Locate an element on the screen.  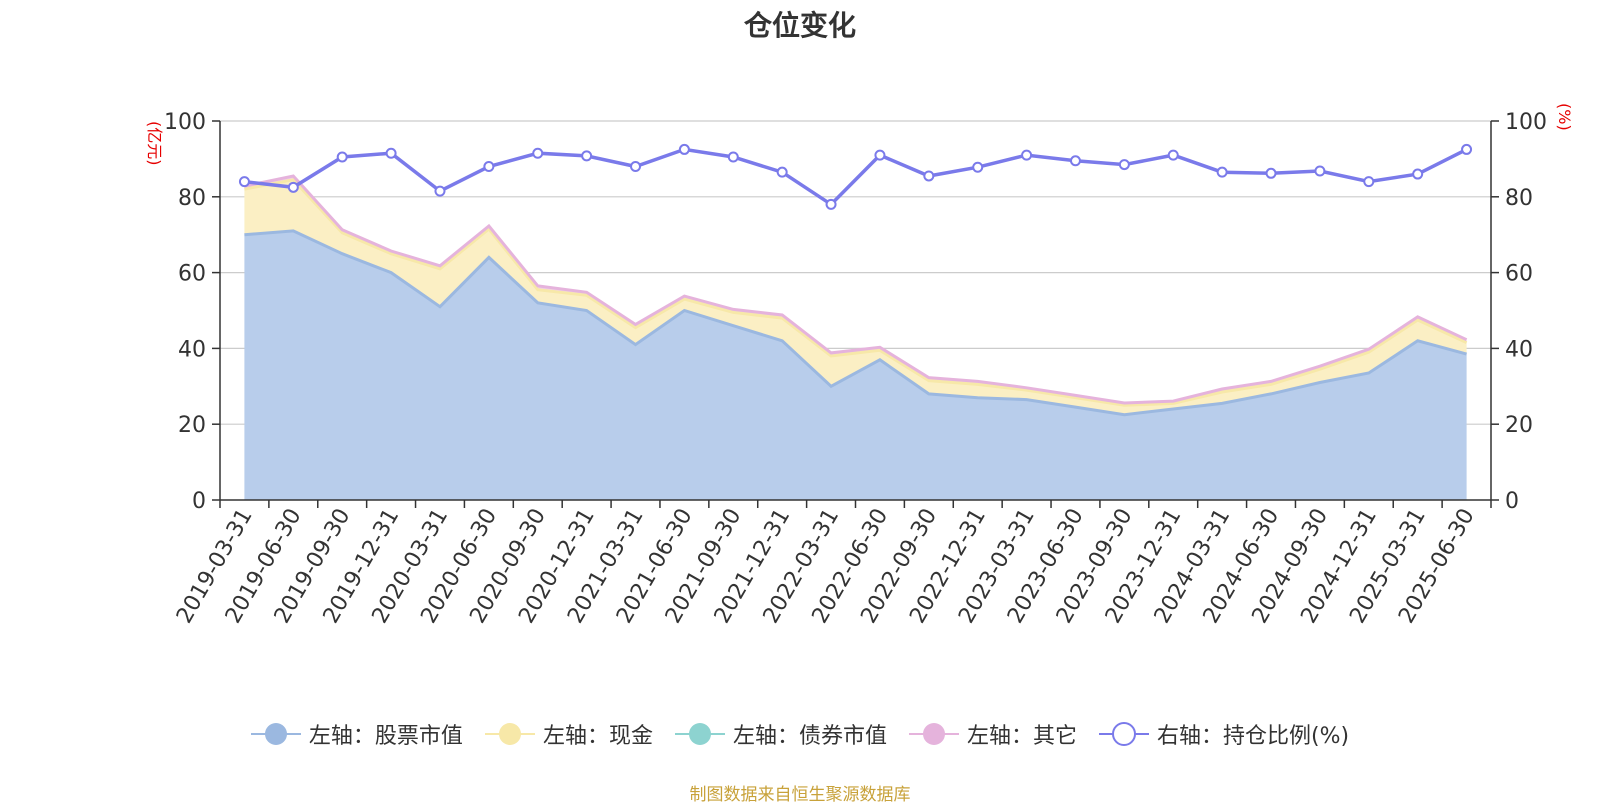
left-tick-label: 60 is located at coordinates (192, 274).